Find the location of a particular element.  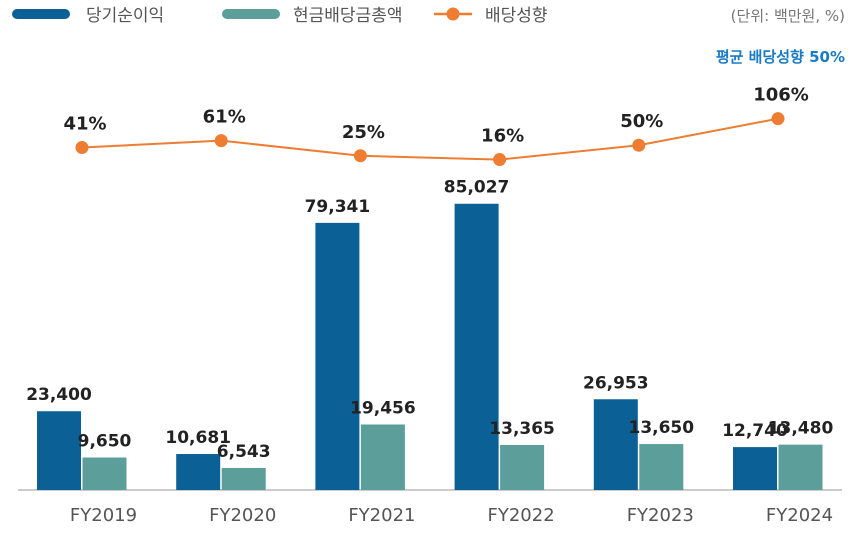

label-total-cash-dividends: 6,543 is located at coordinates (244, 452).